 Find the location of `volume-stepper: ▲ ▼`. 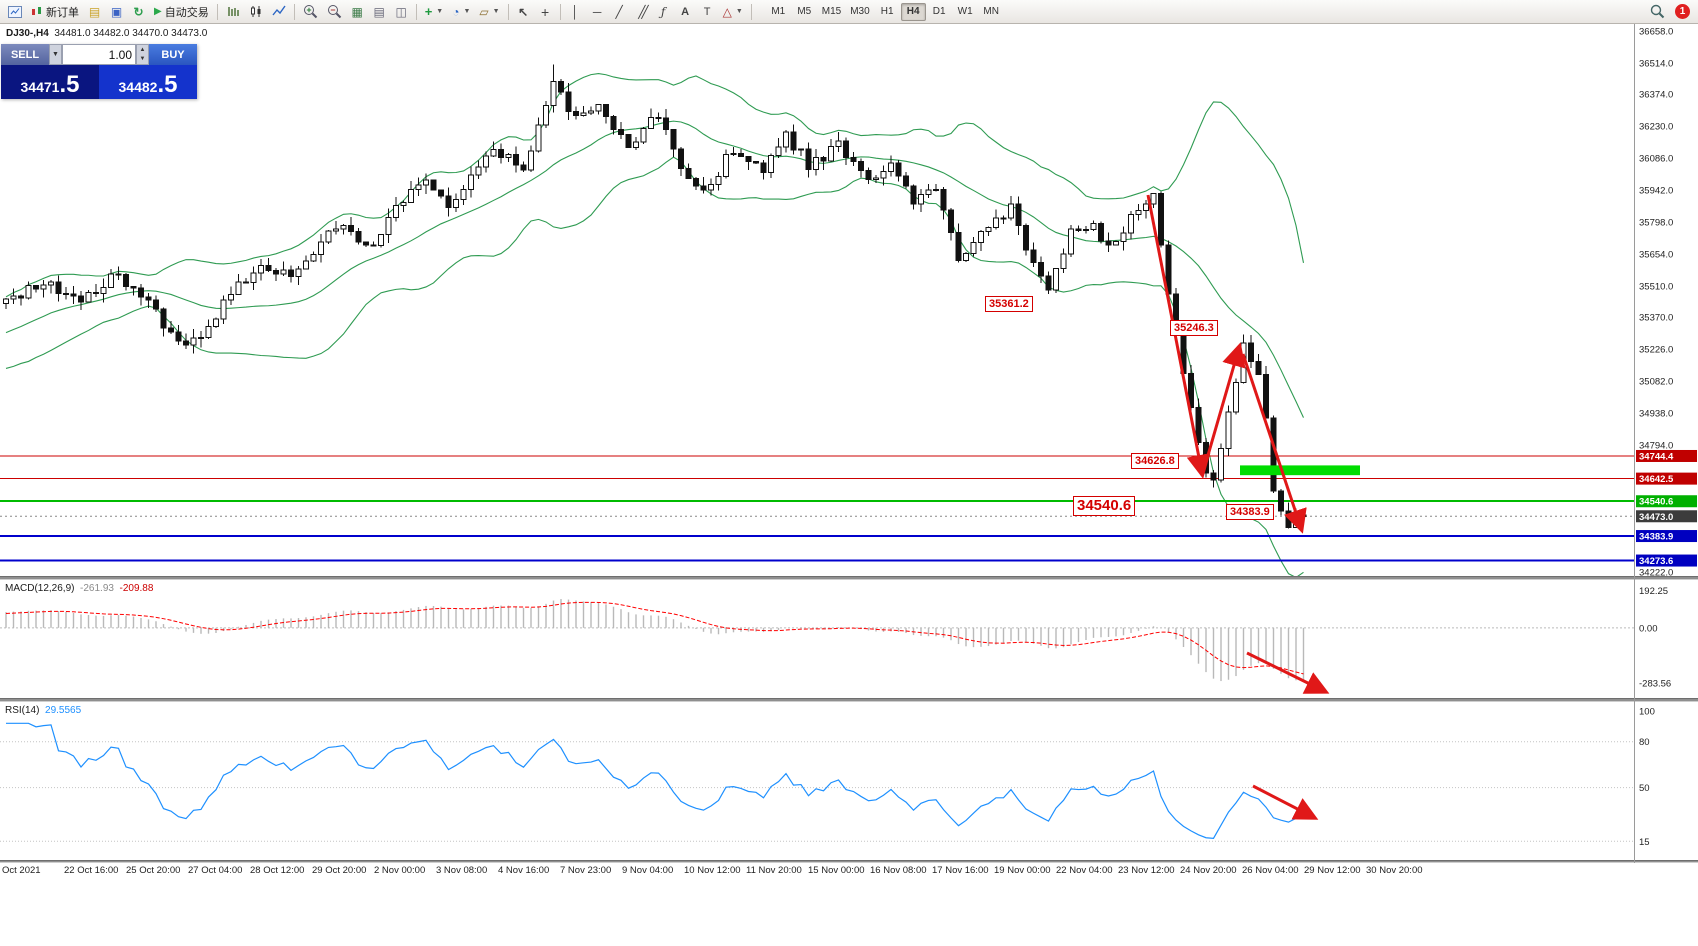

volume-stepper: ▲ ▼ is located at coordinates (142, 54).